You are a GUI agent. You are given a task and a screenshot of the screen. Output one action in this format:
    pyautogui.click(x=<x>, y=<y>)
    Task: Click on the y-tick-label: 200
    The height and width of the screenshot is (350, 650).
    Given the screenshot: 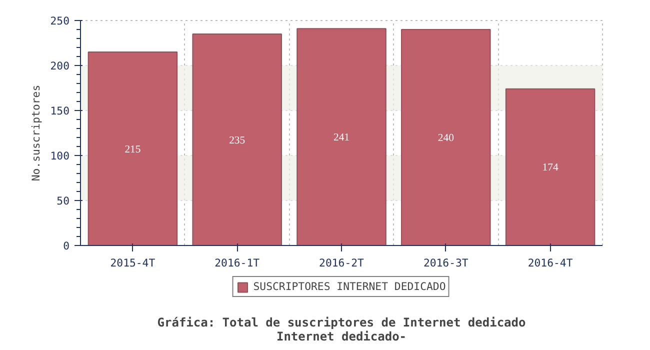 What is the action you would take?
    pyautogui.click(x=60, y=66)
    